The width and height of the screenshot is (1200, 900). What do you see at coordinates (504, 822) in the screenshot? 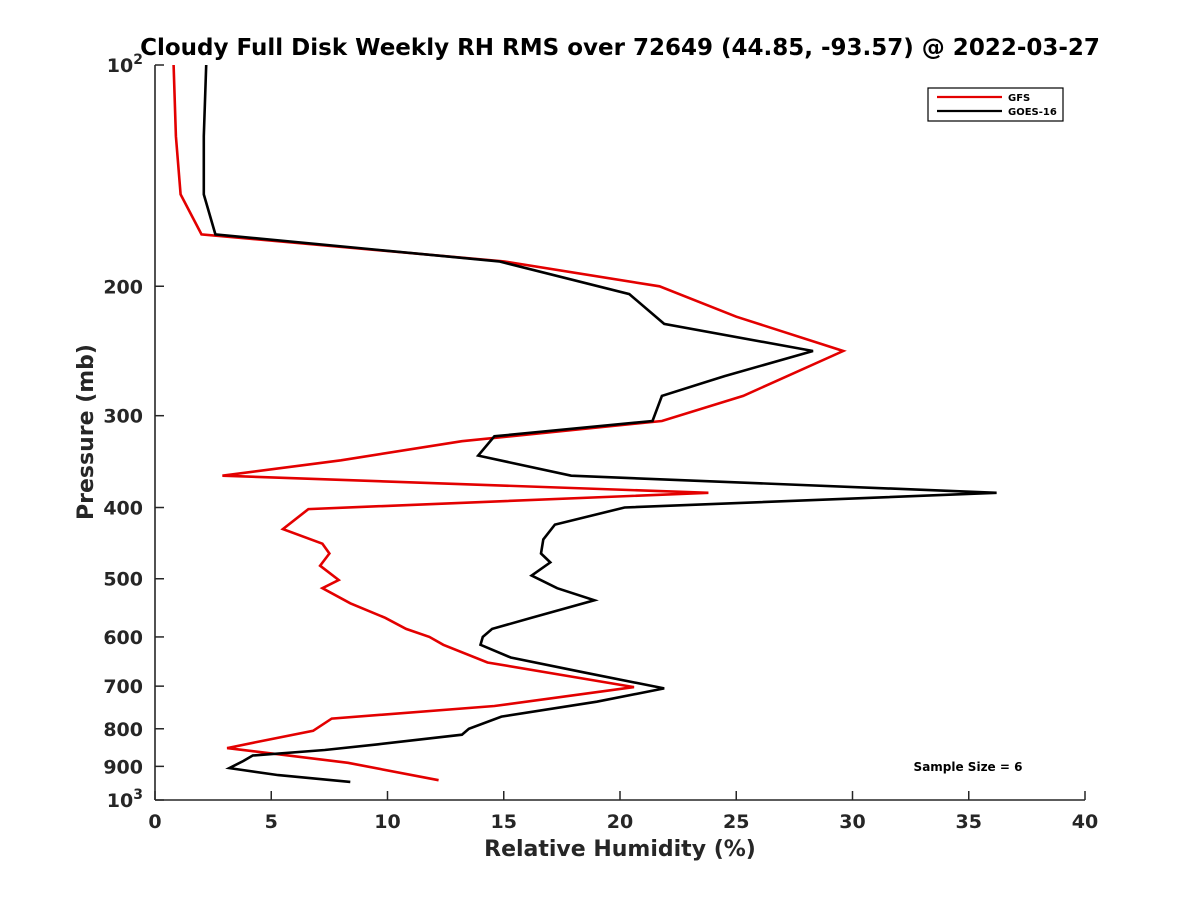
I see `x-tick-label: 15` at bounding box center [504, 822].